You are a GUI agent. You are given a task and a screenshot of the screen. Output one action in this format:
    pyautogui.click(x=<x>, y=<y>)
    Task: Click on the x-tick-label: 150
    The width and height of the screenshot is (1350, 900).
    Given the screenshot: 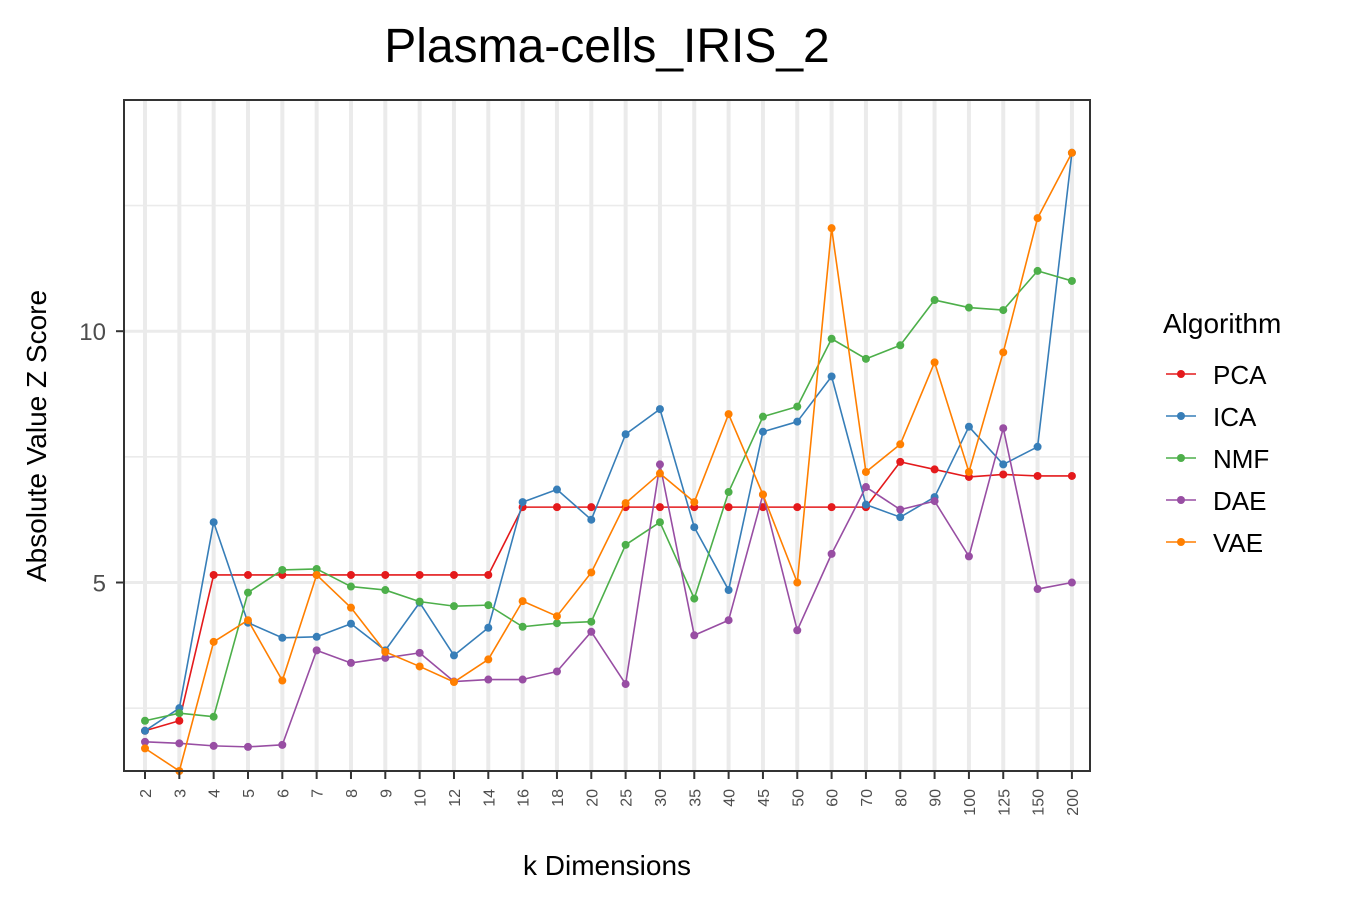 What is the action you would take?
    pyautogui.click(x=1039, y=802)
    